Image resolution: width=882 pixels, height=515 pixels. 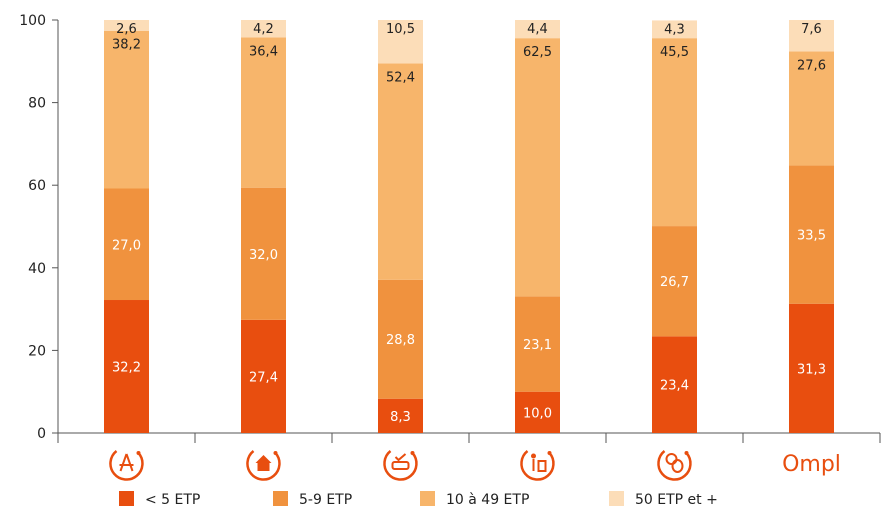 I want to click on data-label: 10,0, so click(x=537, y=413).